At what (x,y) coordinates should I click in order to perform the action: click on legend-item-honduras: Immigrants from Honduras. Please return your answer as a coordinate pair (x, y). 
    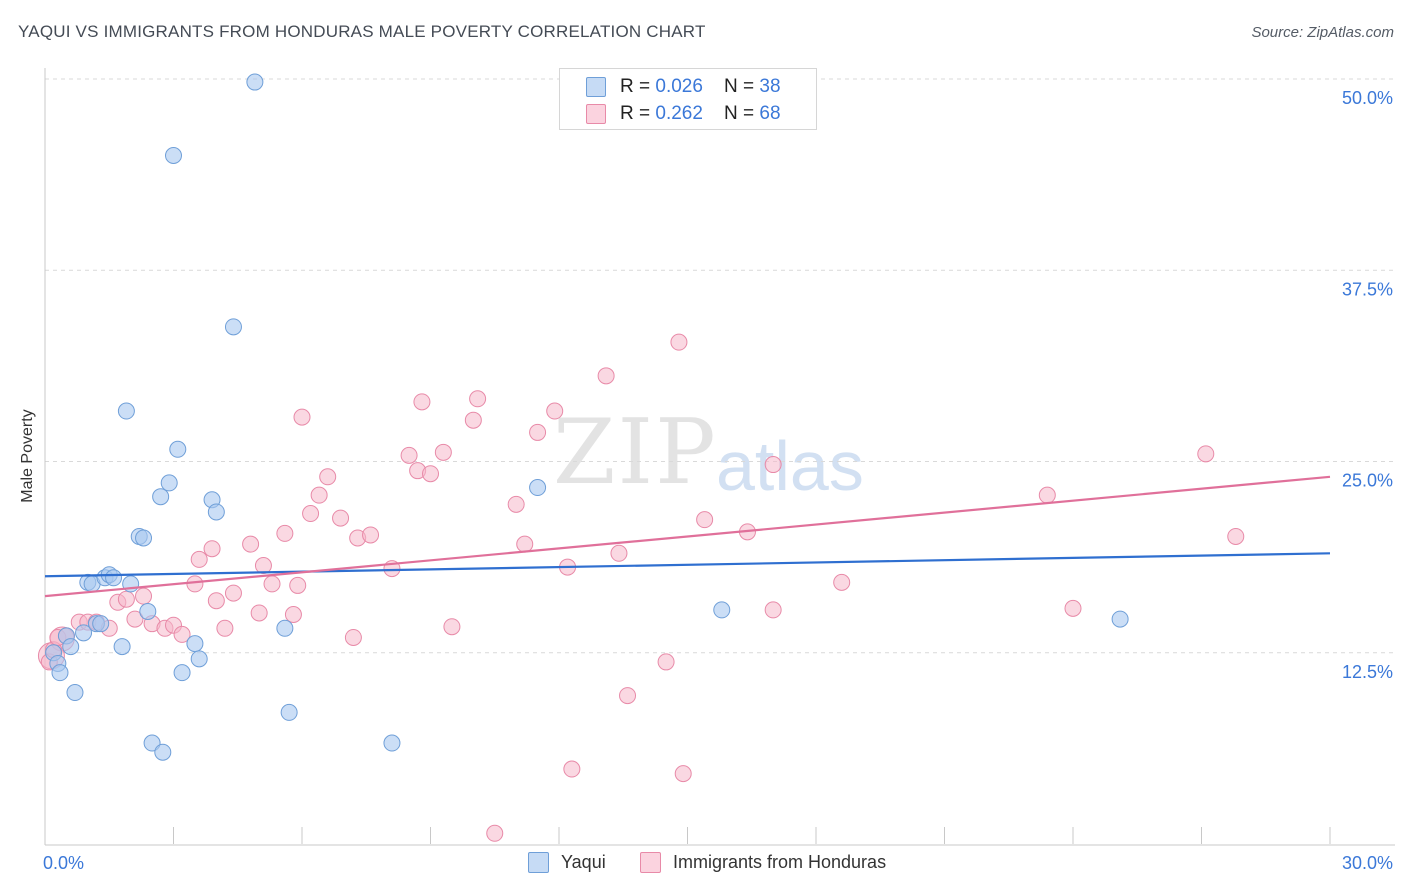
    Looking at the image, I should click on (763, 862).